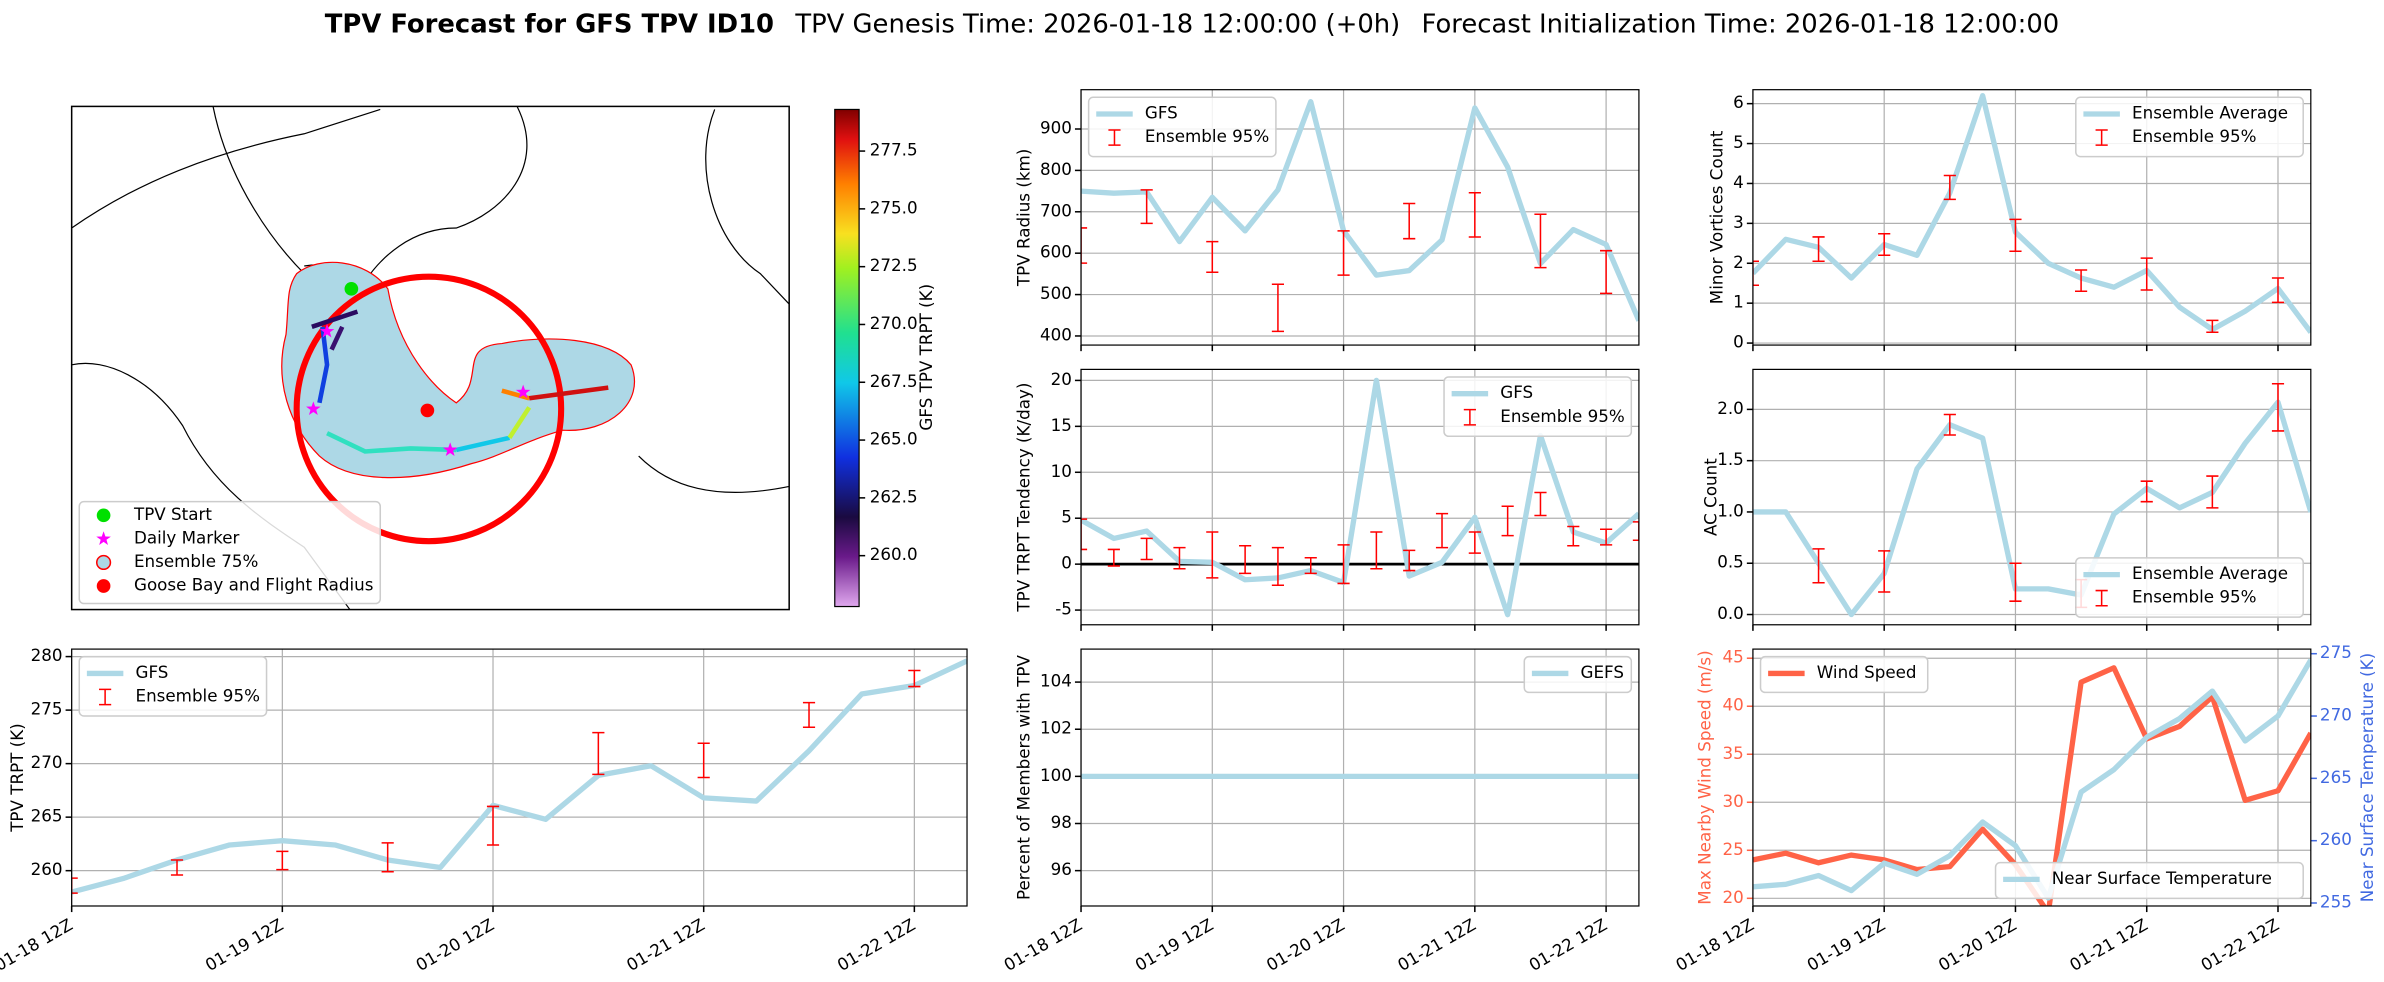  Describe the element at coordinates (894, 554) in the screenshot. I see `colorbar-tick-label: 260.0` at that location.